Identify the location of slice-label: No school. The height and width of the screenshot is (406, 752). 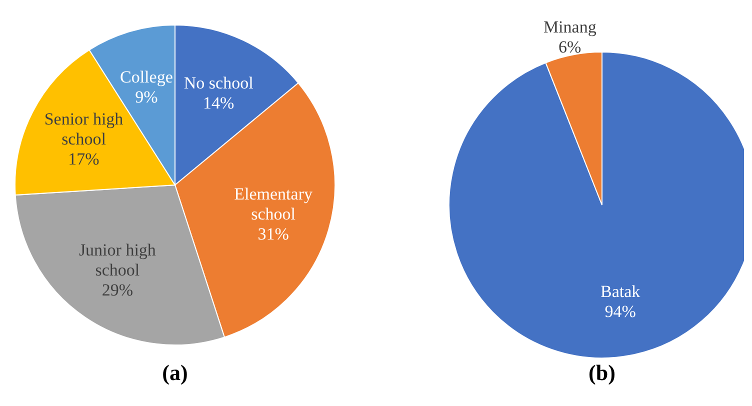
(219, 82).